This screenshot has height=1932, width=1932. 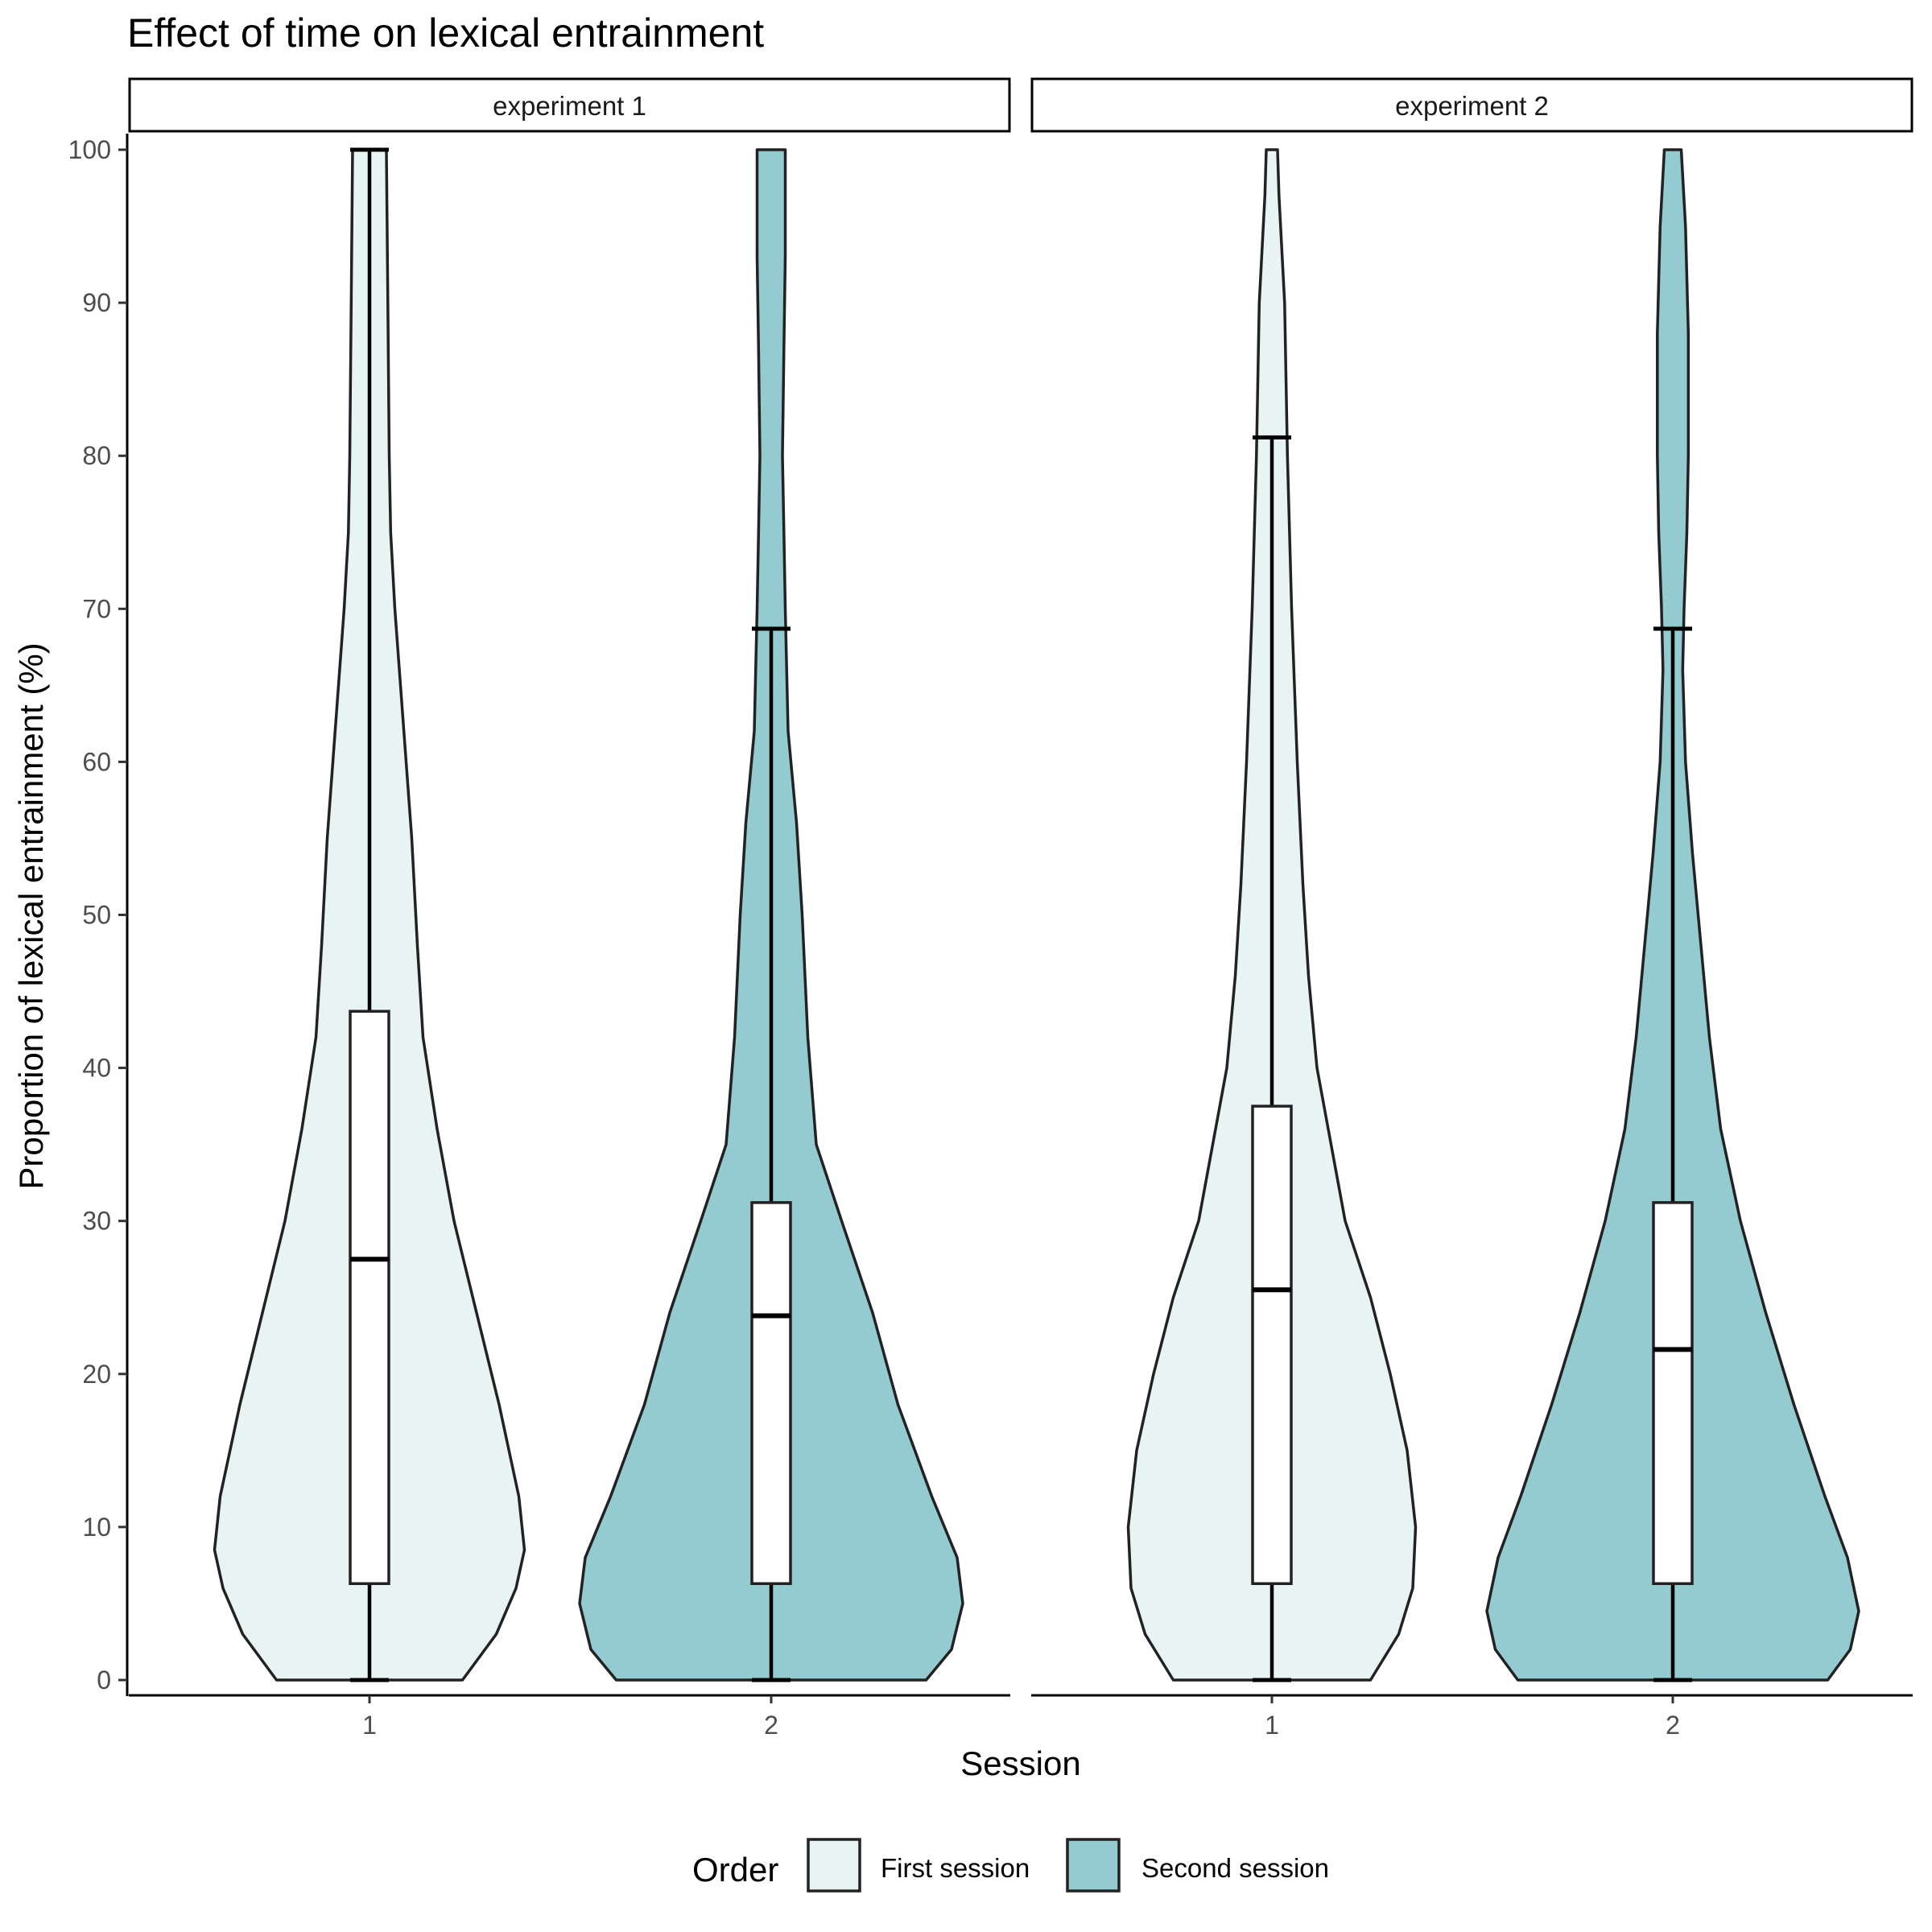 I want to click on y-tick-label: 10, so click(x=96, y=1527).